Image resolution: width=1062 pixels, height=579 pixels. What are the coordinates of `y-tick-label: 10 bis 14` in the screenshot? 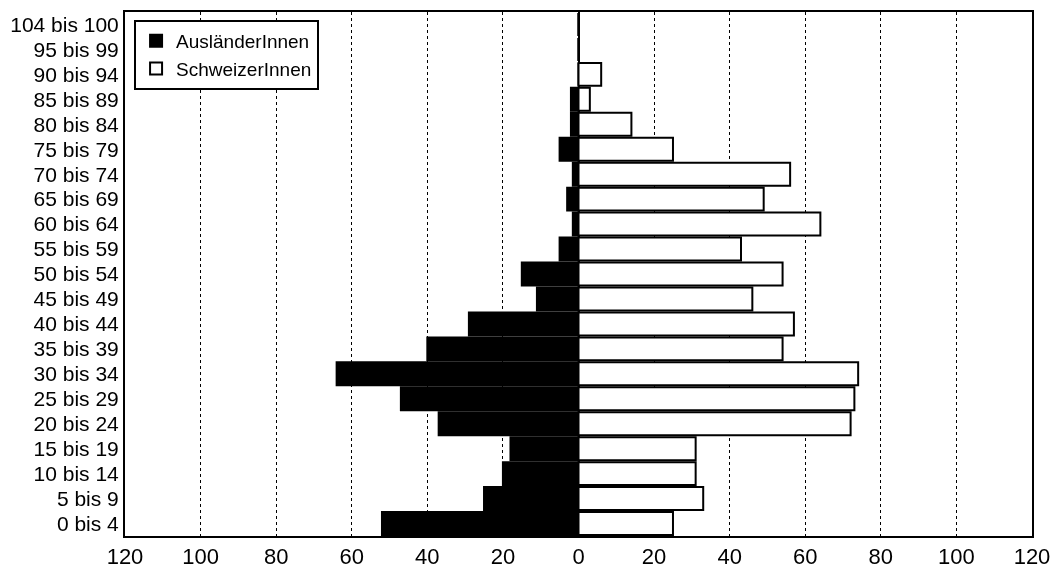 It's located at (76, 473).